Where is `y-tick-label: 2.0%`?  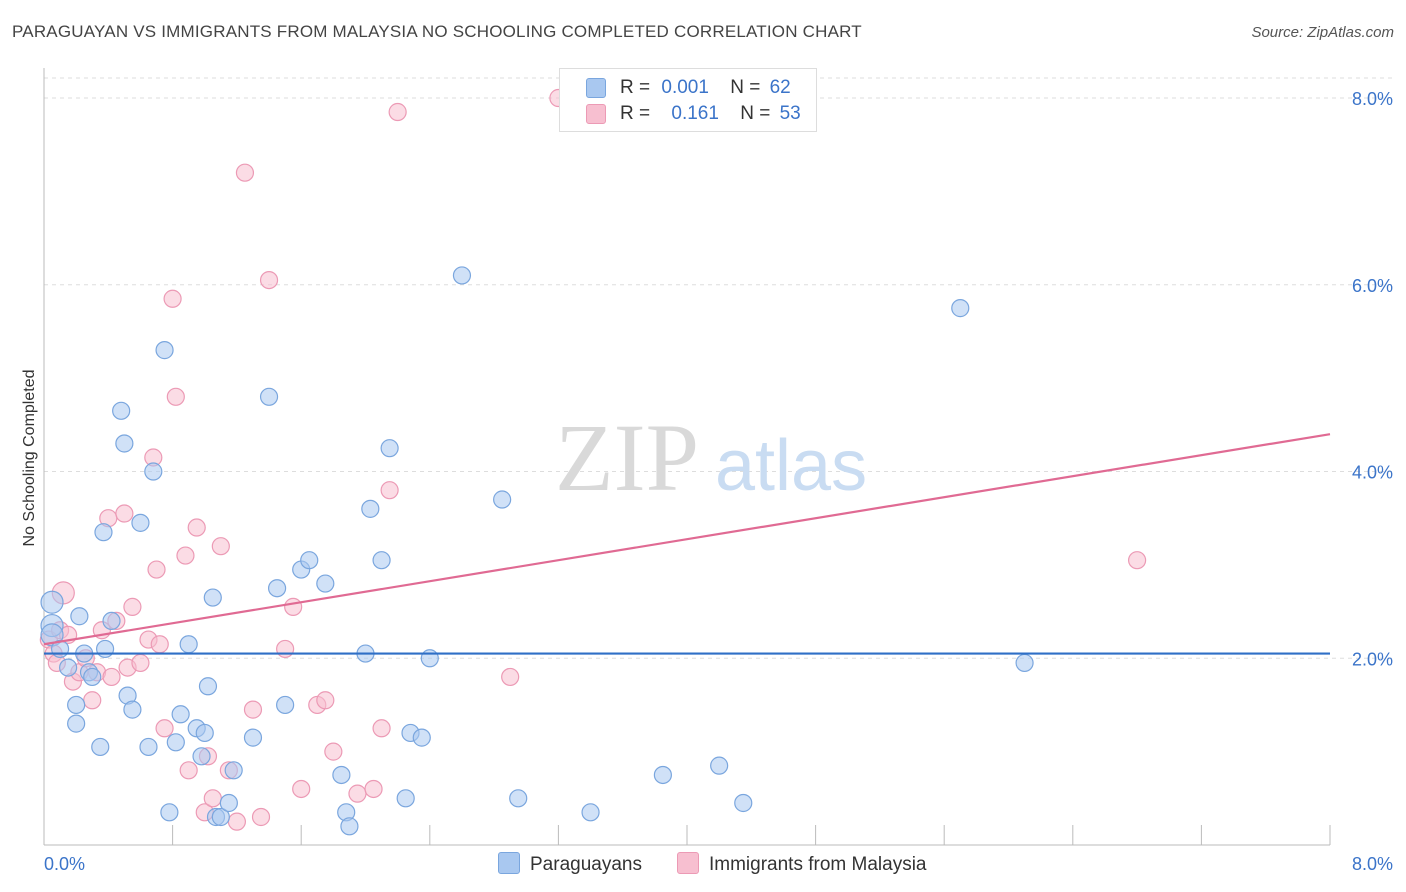 y-tick-label: 2.0% is located at coordinates (1372, 659).